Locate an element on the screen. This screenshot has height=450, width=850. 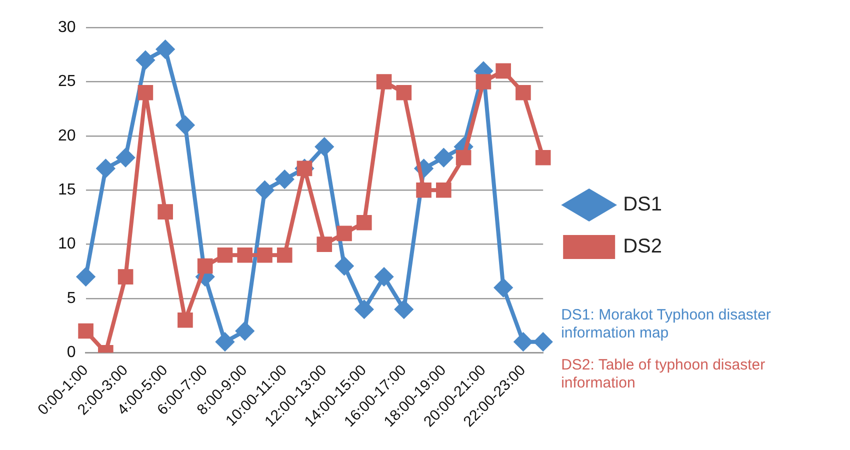
y-tick-label: 30 is located at coordinates (67, 27).